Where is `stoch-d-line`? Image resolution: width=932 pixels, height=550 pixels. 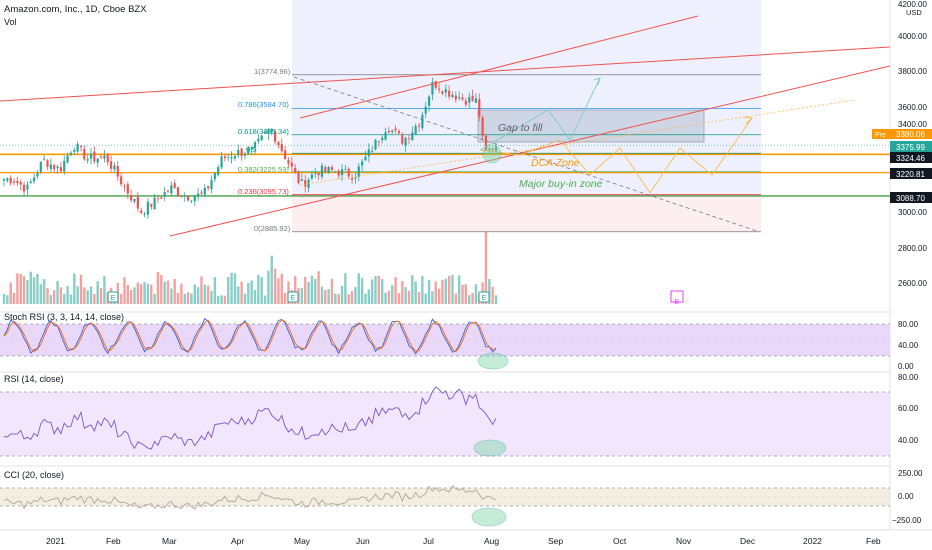
stoch-d-line is located at coordinates (250, 336).